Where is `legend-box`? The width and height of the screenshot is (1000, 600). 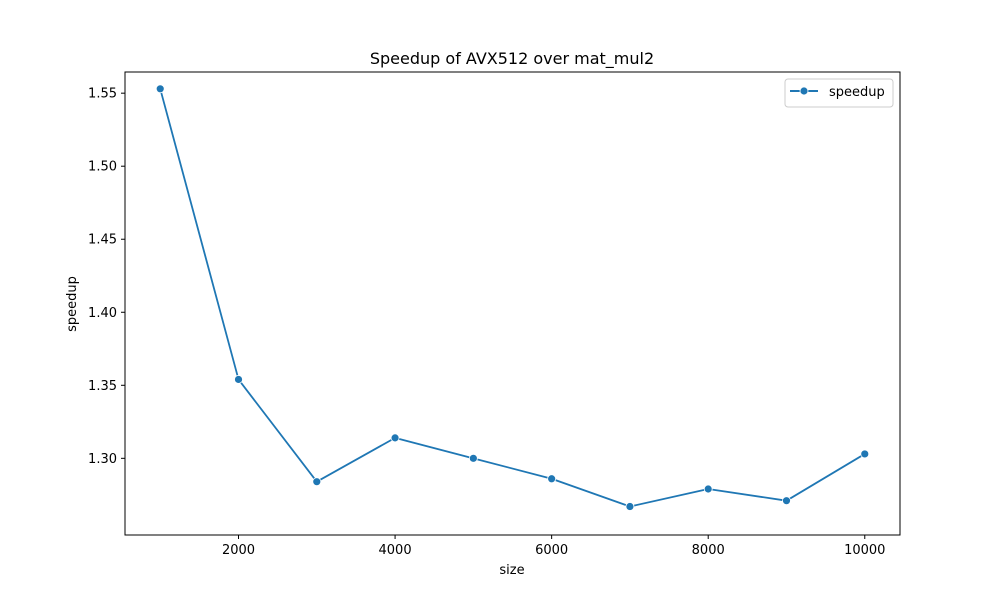 legend-box is located at coordinates (839, 93).